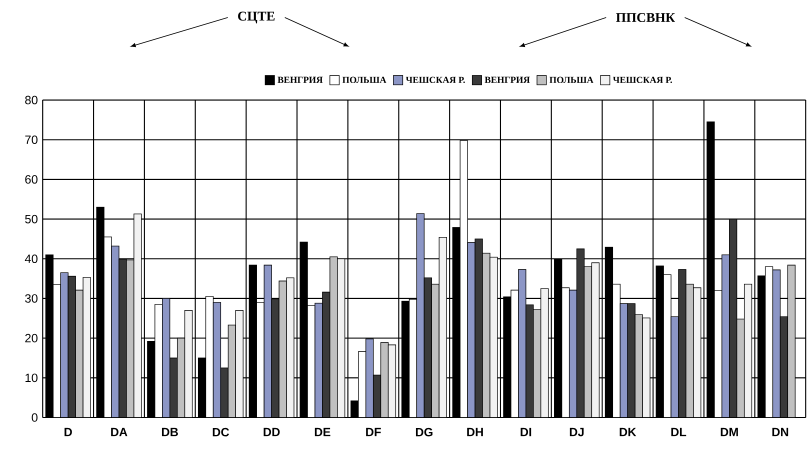 This screenshot has width=811, height=450. Describe the element at coordinates (577, 432) in the screenshot. I see `x-tick-label: DJ` at that location.